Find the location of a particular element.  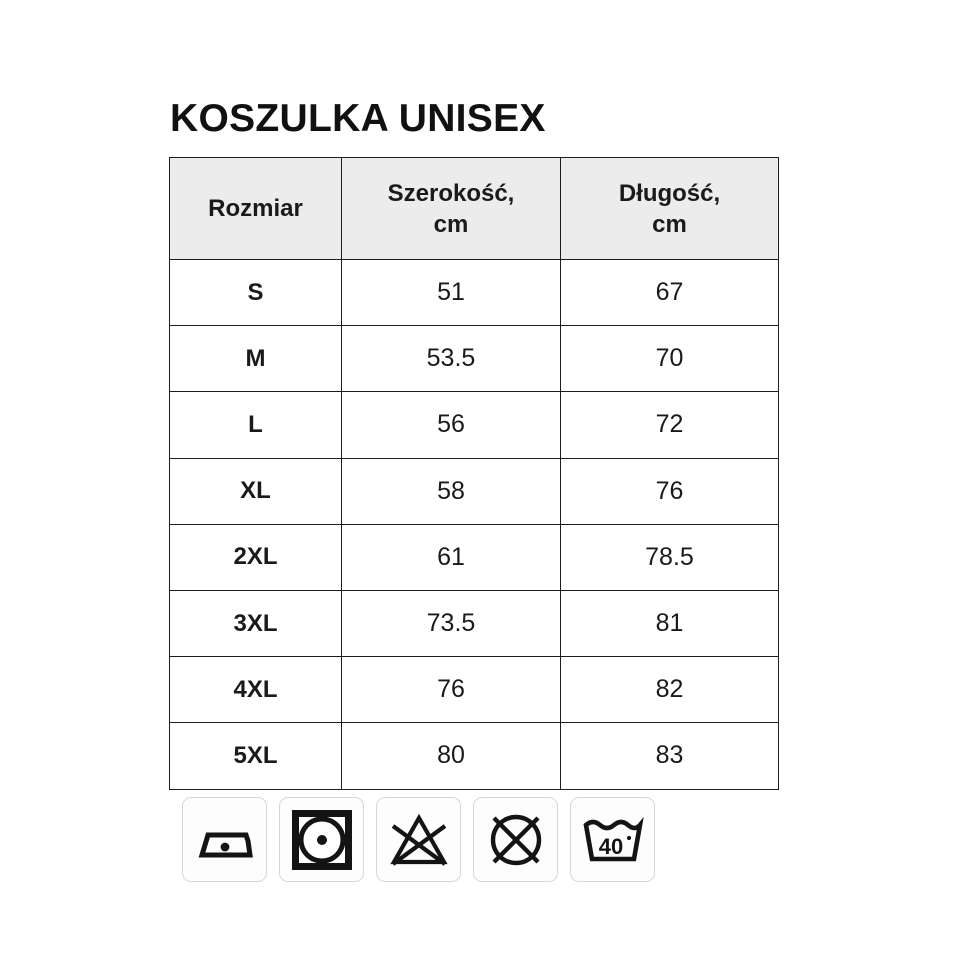

column-header-size-label: Rozmiar is located at coordinates (255, 208).